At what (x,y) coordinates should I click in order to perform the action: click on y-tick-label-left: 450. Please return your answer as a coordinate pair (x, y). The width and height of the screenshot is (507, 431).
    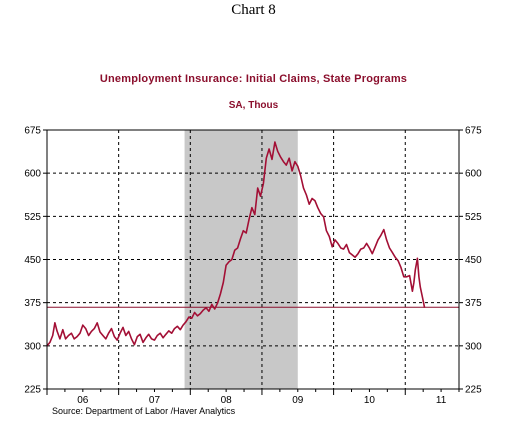
    Looking at the image, I should click on (32, 260).